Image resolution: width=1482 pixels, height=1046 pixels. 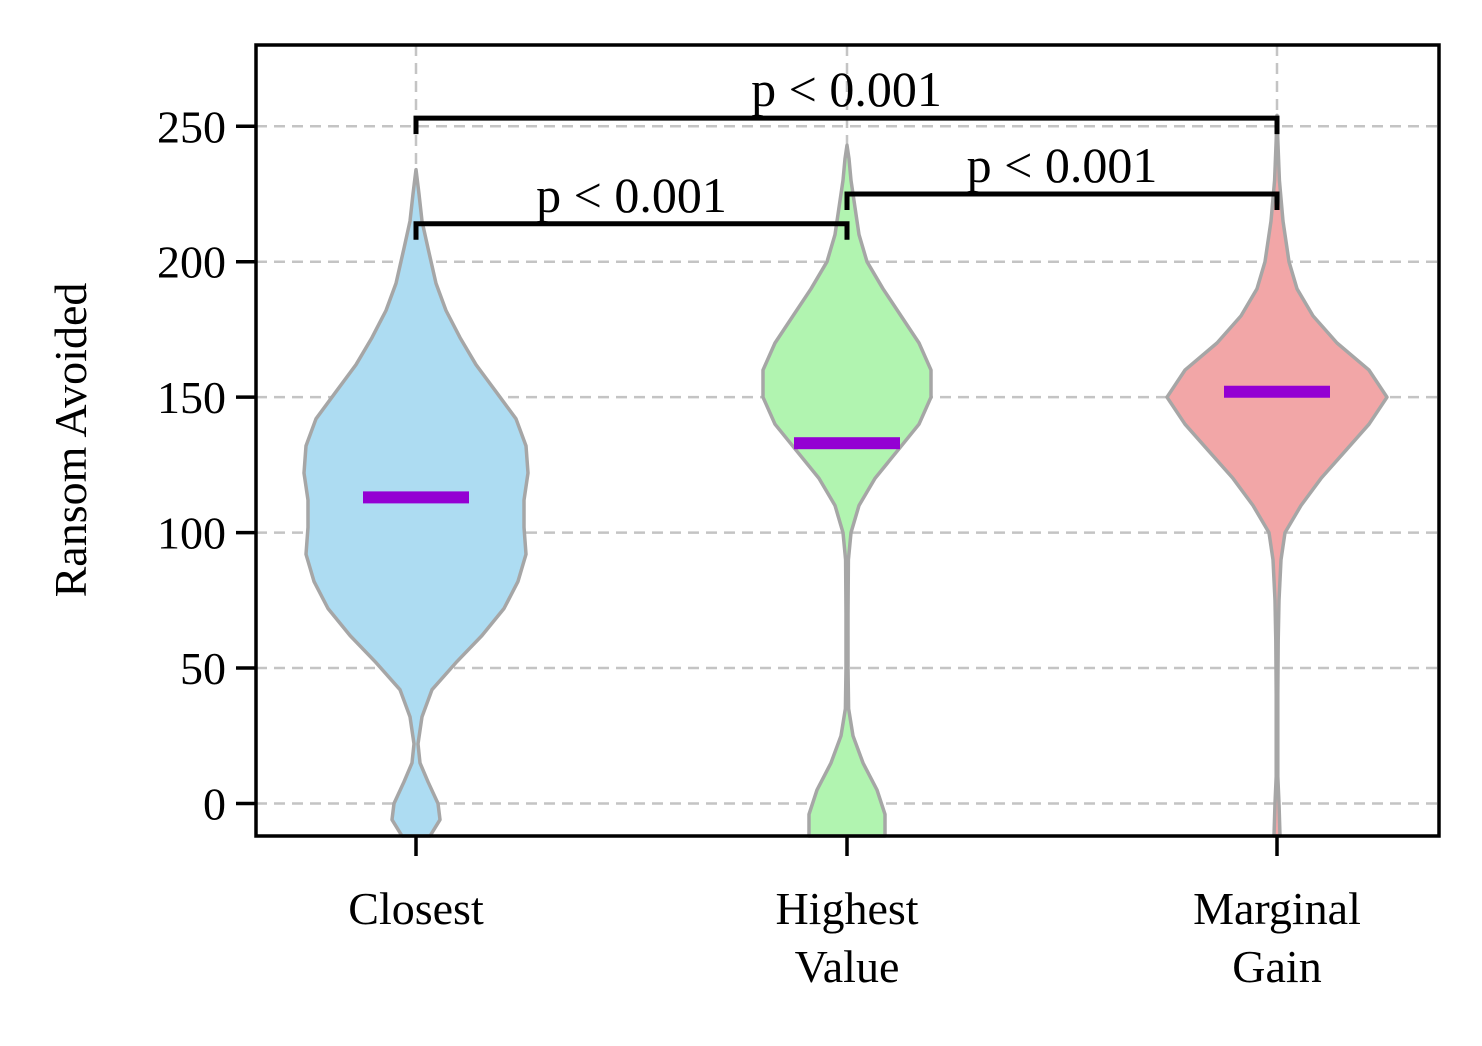 What do you see at coordinates (846, 89) in the screenshot?
I see `significance-label-2: p < 0.001` at bounding box center [846, 89].